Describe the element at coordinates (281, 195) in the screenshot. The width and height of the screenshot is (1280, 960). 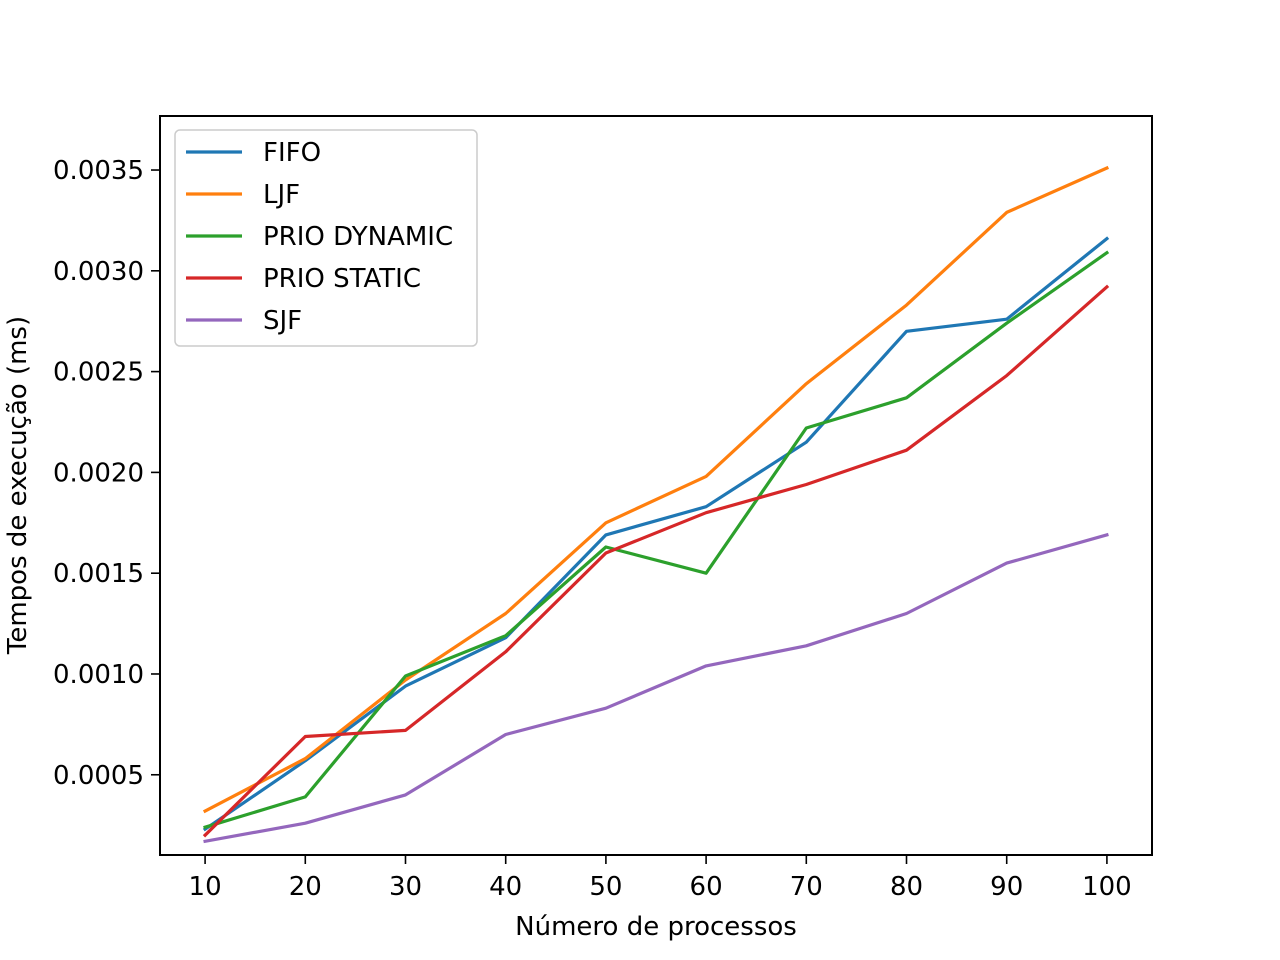
I see `legend-label-1: LJF` at that location.